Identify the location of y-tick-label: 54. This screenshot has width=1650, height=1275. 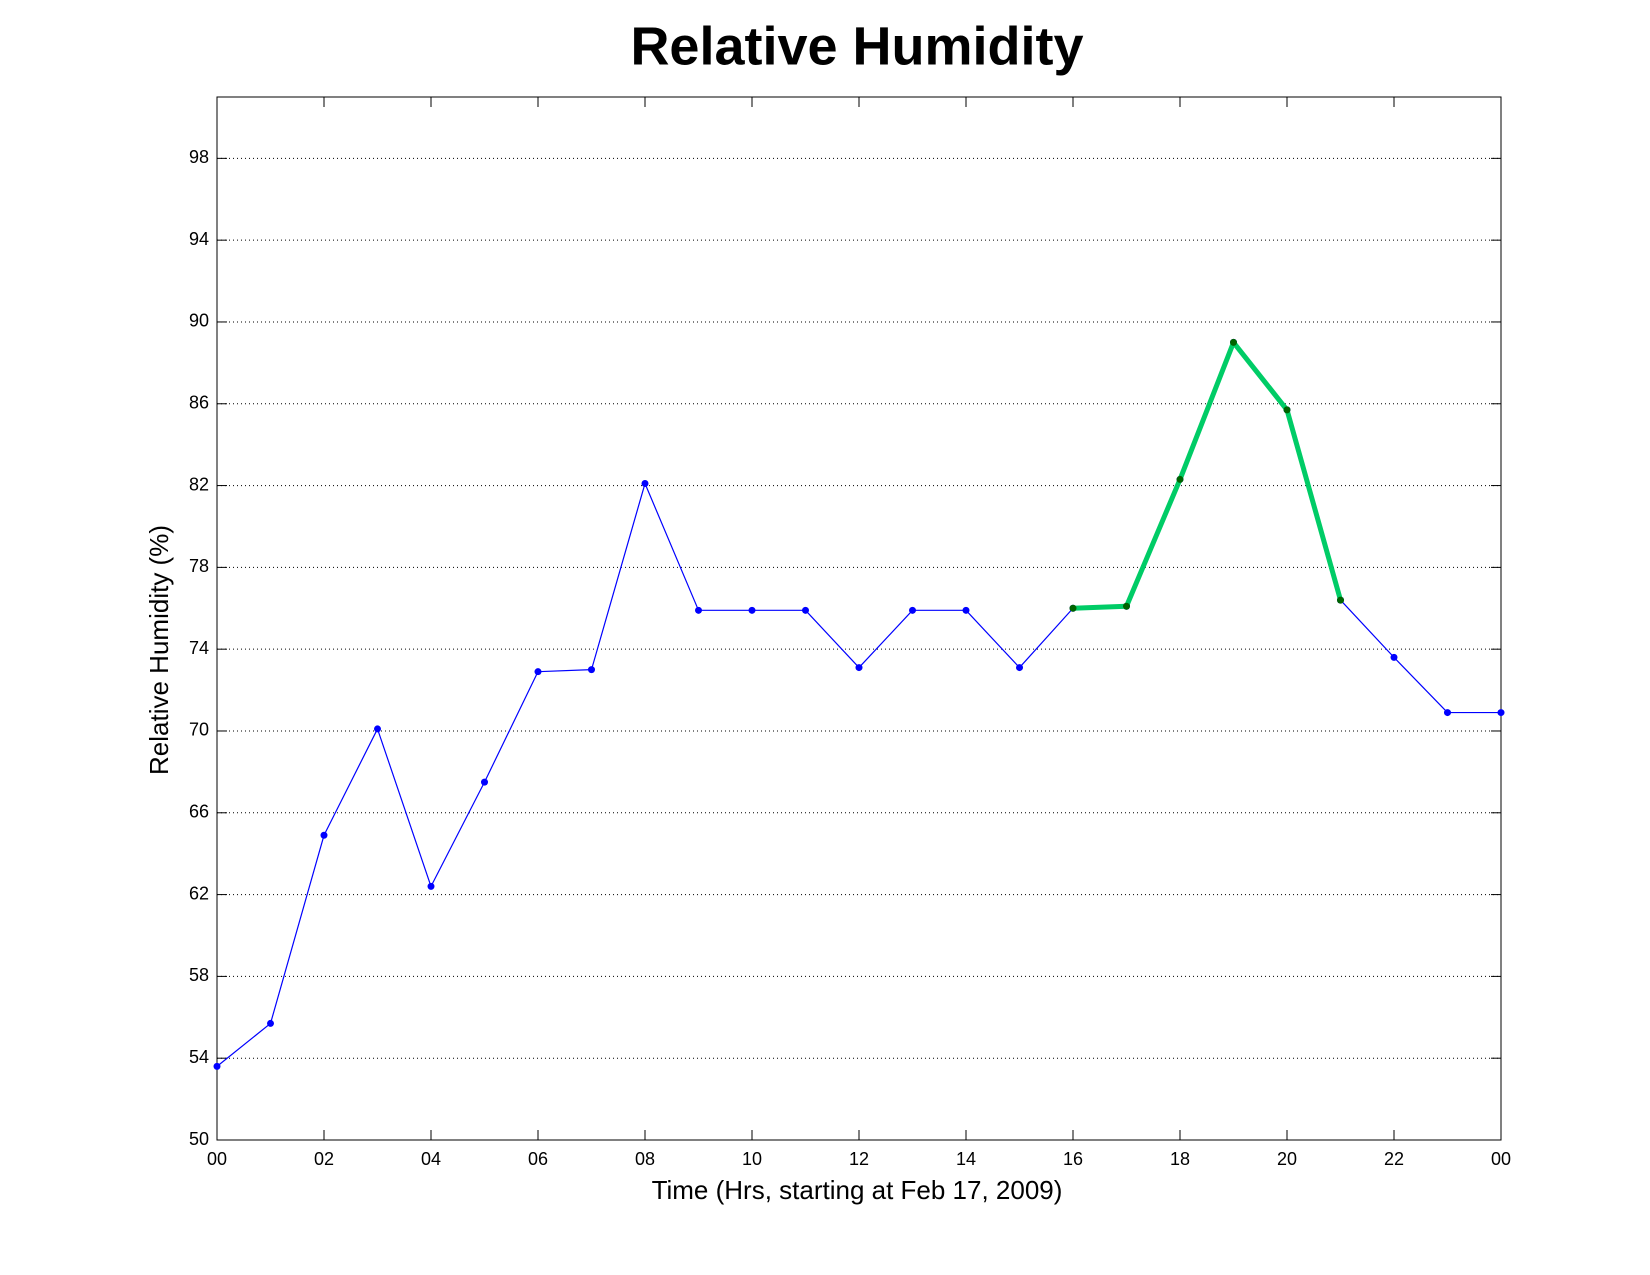
(199, 1057).